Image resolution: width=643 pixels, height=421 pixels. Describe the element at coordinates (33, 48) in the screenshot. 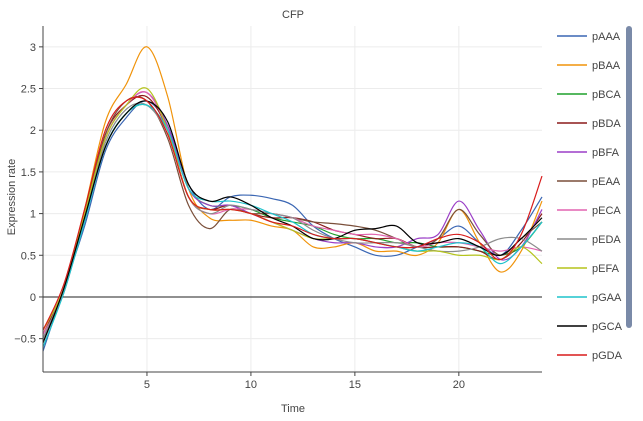

I see `y-tick-label: 3` at that location.